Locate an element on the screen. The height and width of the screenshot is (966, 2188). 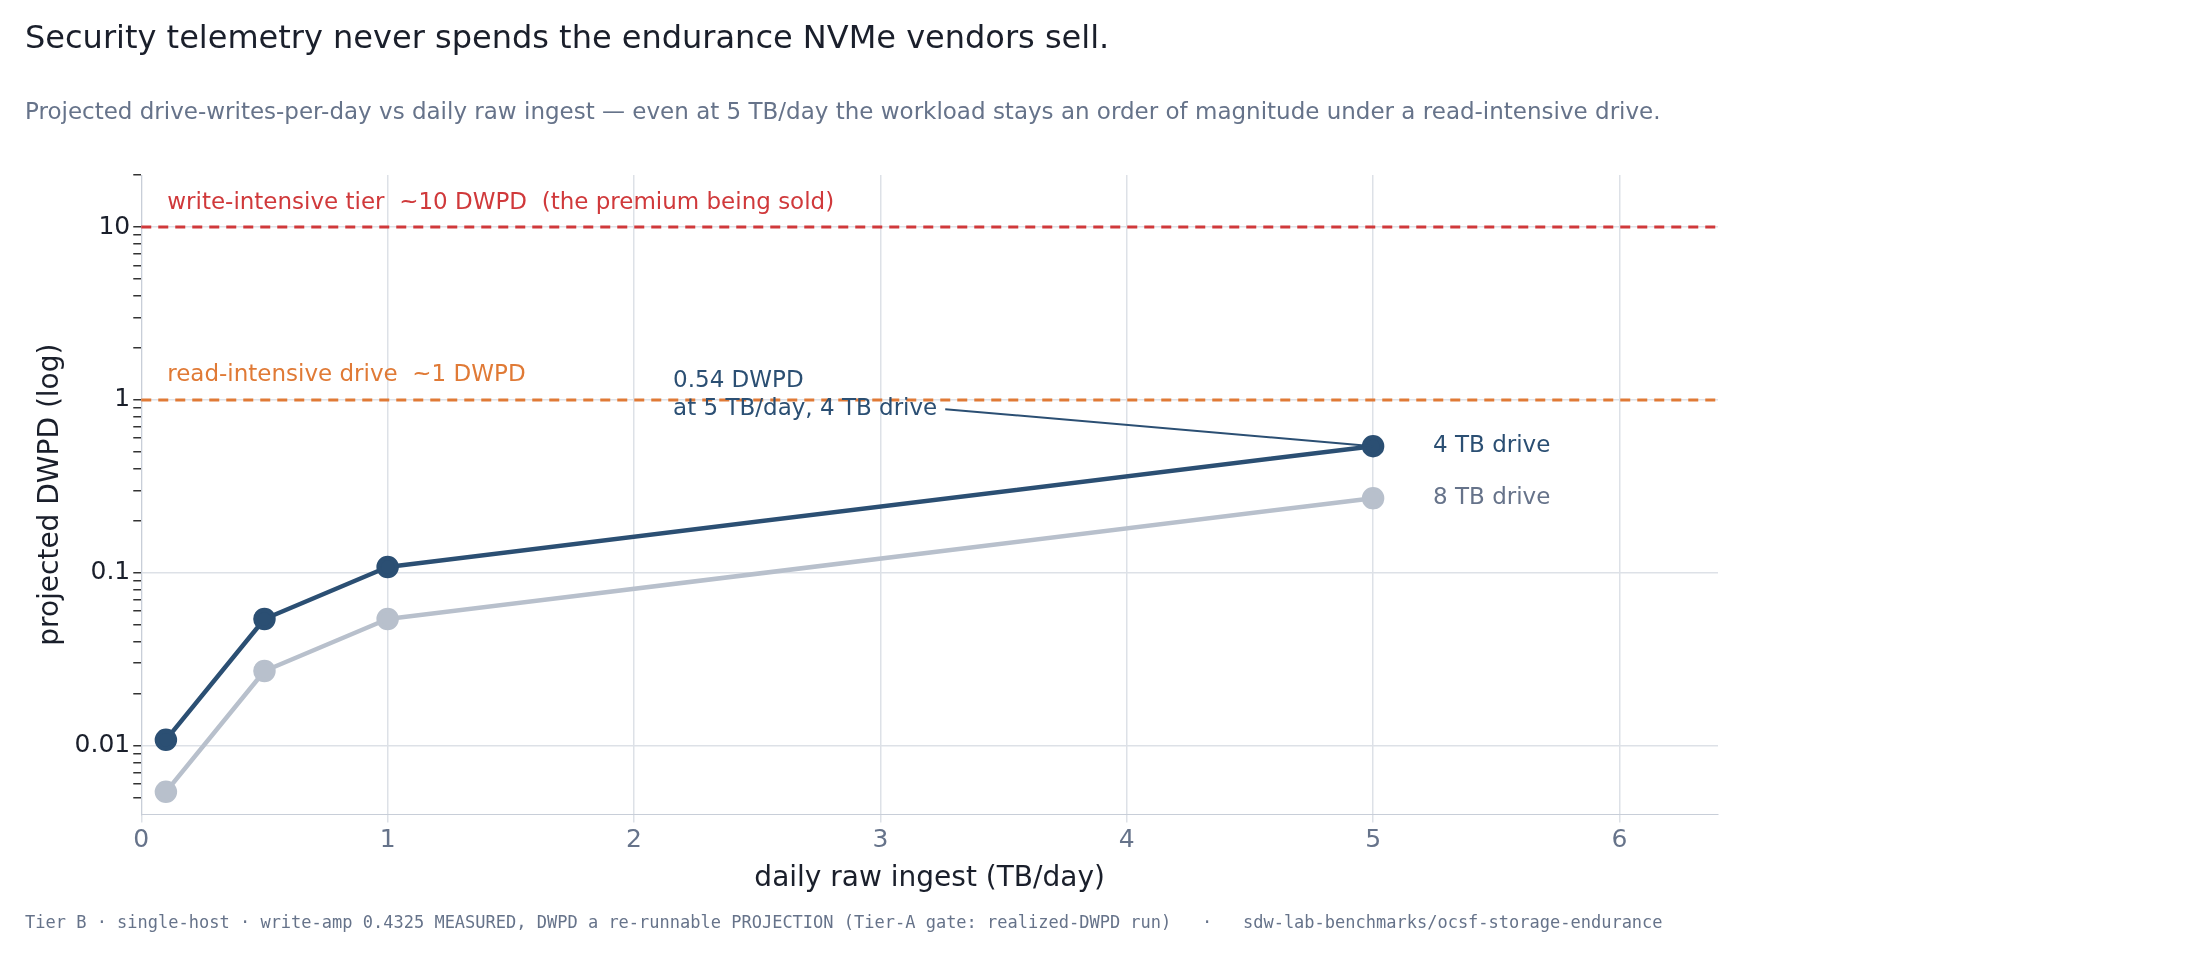
x-axis-title: daily raw ingest (TB/day) is located at coordinates (929, 877).